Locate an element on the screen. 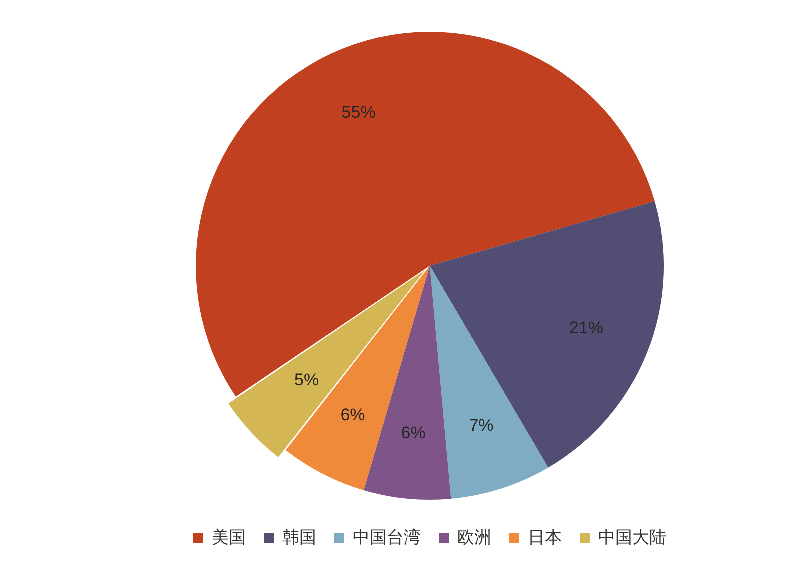 This screenshot has height=567, width=800. data-label: 55% is located at coordinates (359, 112).